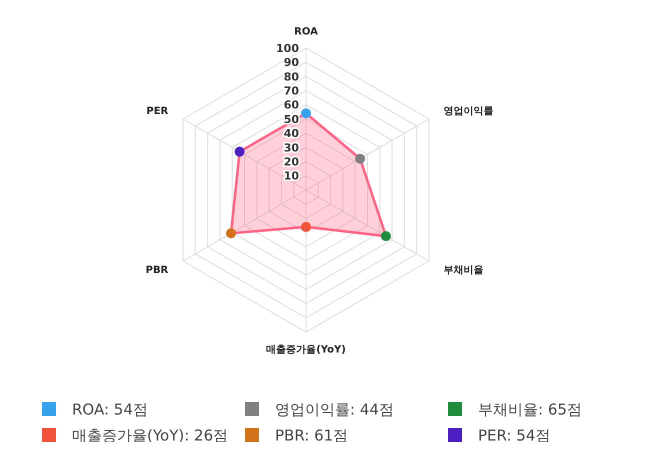 This screenshot has width=650, height=450. I want to click on y-tick-label: 10, so click(292, 176).